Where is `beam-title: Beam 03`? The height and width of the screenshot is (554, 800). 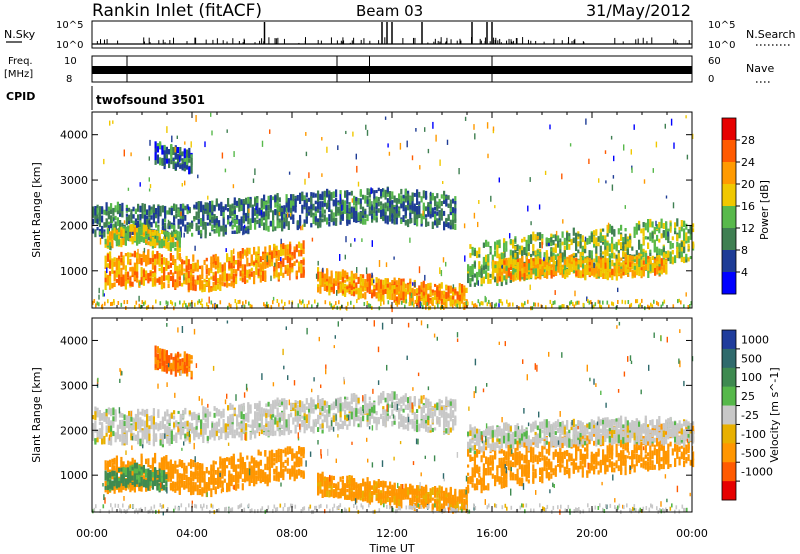 beam-title: Beam 03 is located at coordinates (389, 11).